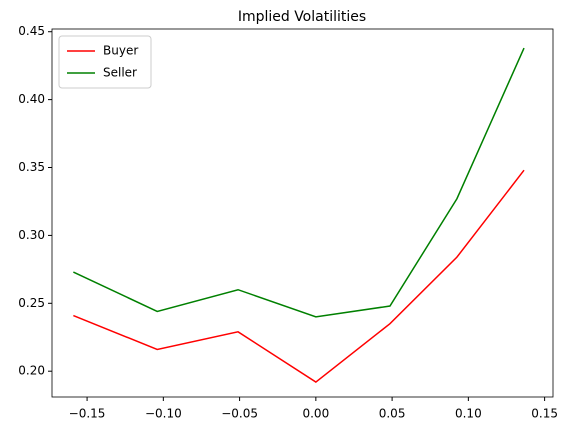  What do you see at coordinates (163, 414) in the screenshot?
I see `x-tick-label: −0.10` at bounding box center [163, 414].